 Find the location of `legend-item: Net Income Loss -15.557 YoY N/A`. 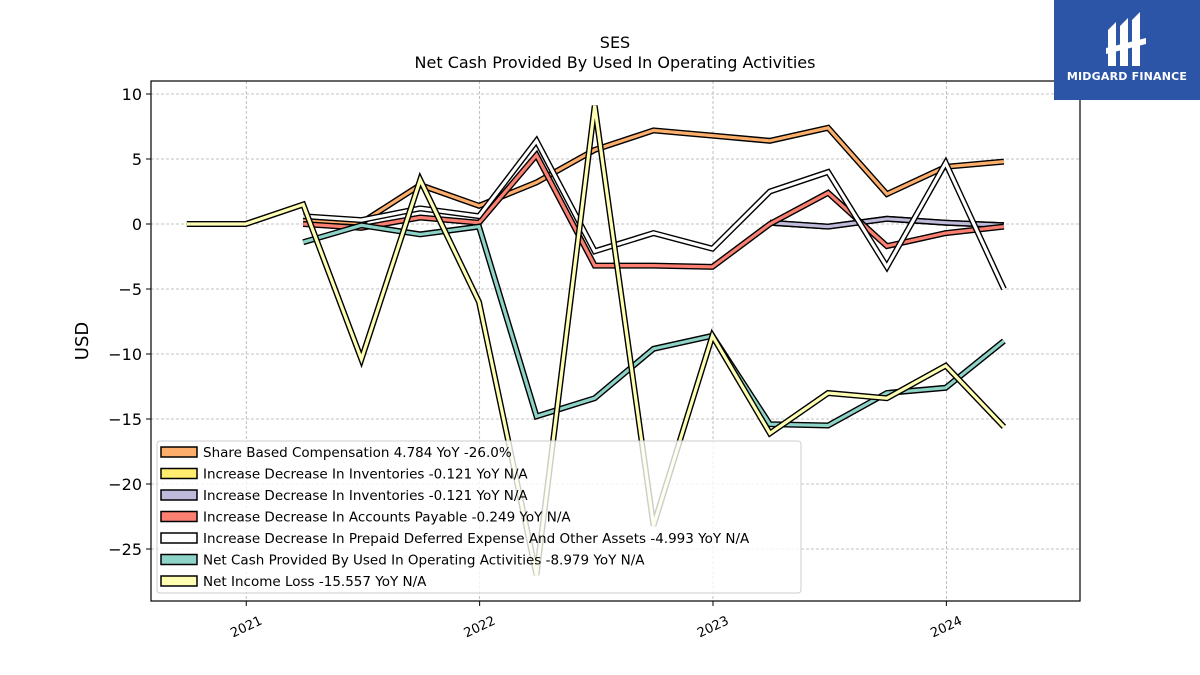

legend-item: Net Income Loss -15.557 YoY N/A is located at coordinates (293, 582).